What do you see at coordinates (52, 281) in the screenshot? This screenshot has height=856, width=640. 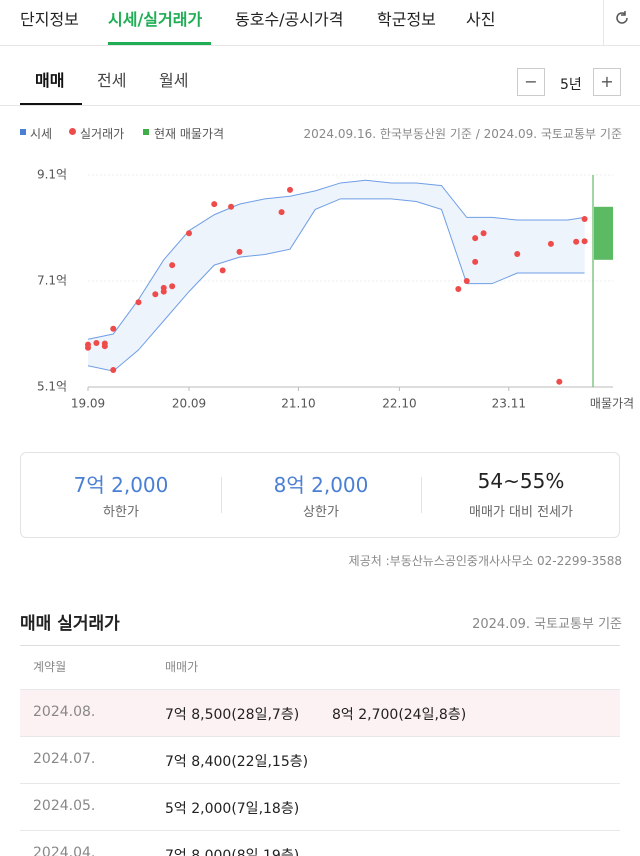 I see `y-tick-label: 7.1억` at bounding box center [52, 281].